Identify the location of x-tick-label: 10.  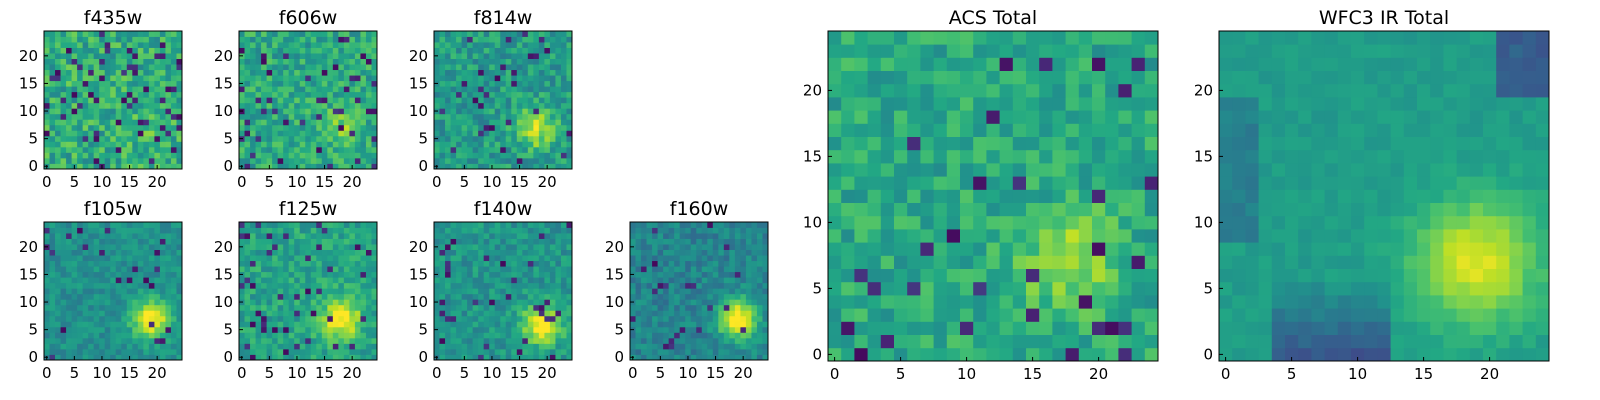
(101, 373).